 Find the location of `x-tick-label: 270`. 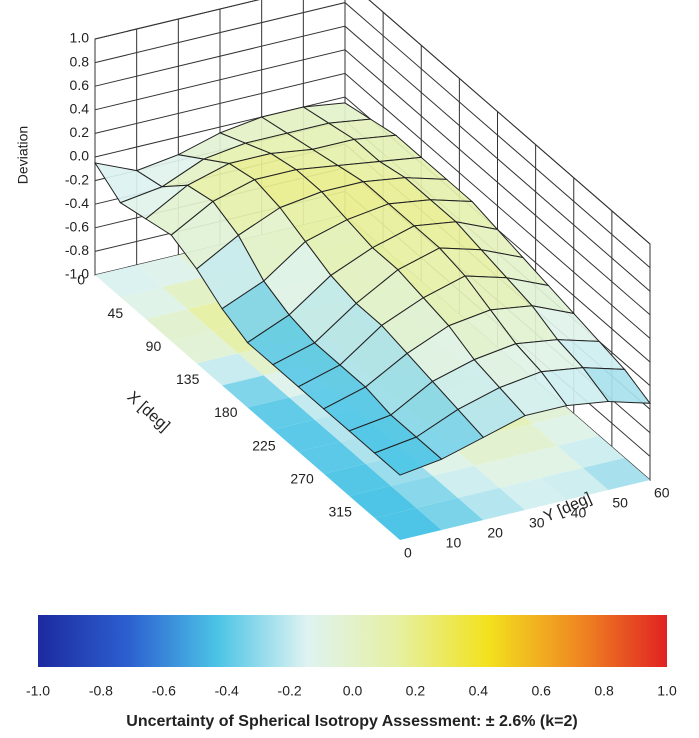

x-tick-label: 270 is located at coordinates (302, 478).